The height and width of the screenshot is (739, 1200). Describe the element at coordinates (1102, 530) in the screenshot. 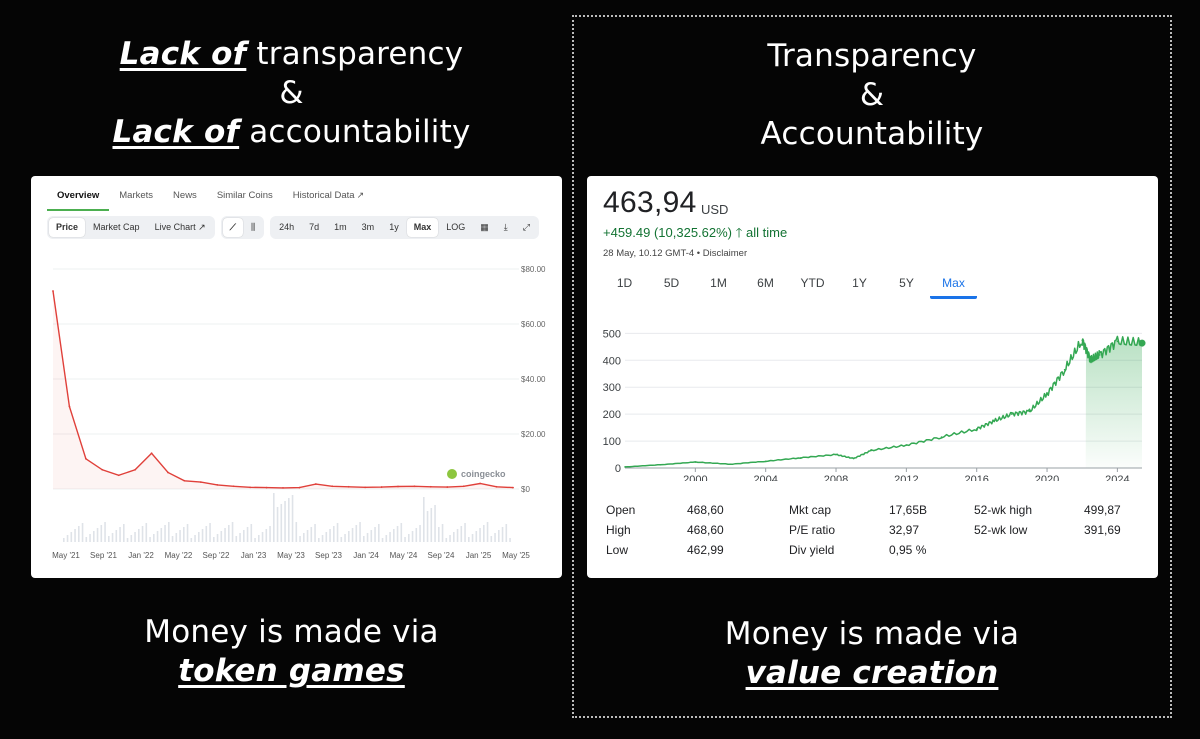

I see `stat-value: 391,69` at that location.